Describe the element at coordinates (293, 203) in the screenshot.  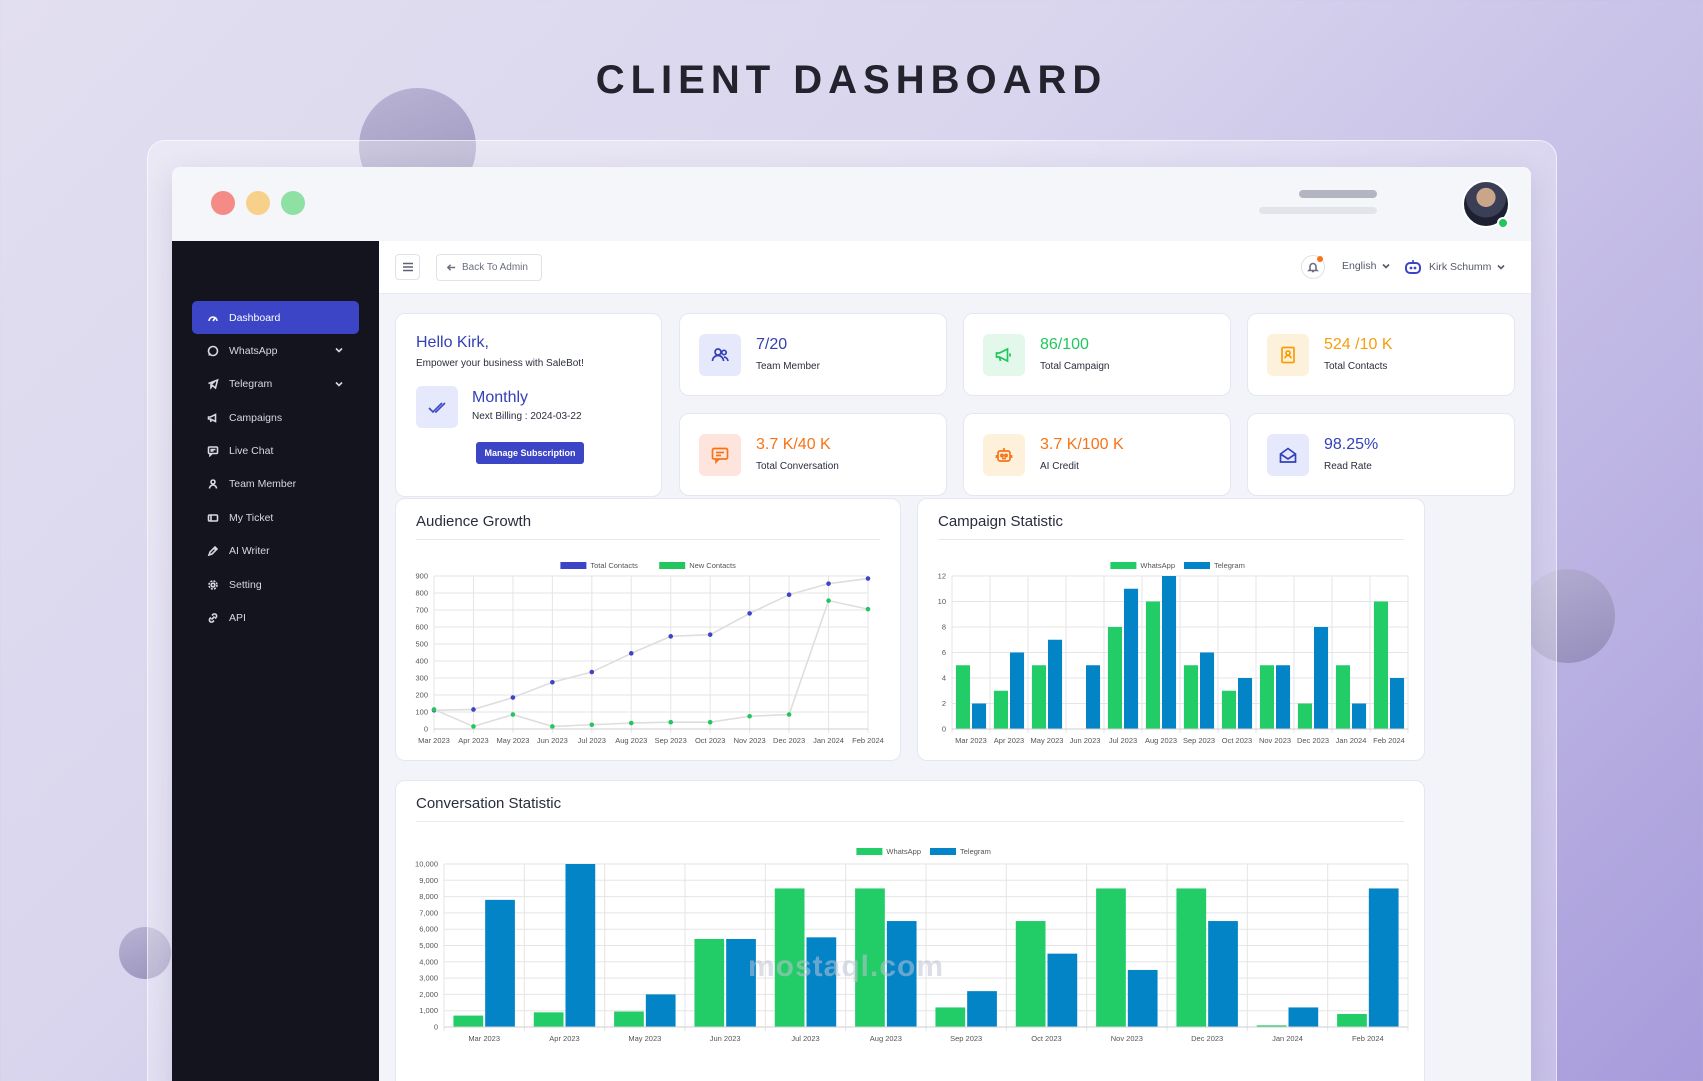
I see `maximize-window-button` at that location.